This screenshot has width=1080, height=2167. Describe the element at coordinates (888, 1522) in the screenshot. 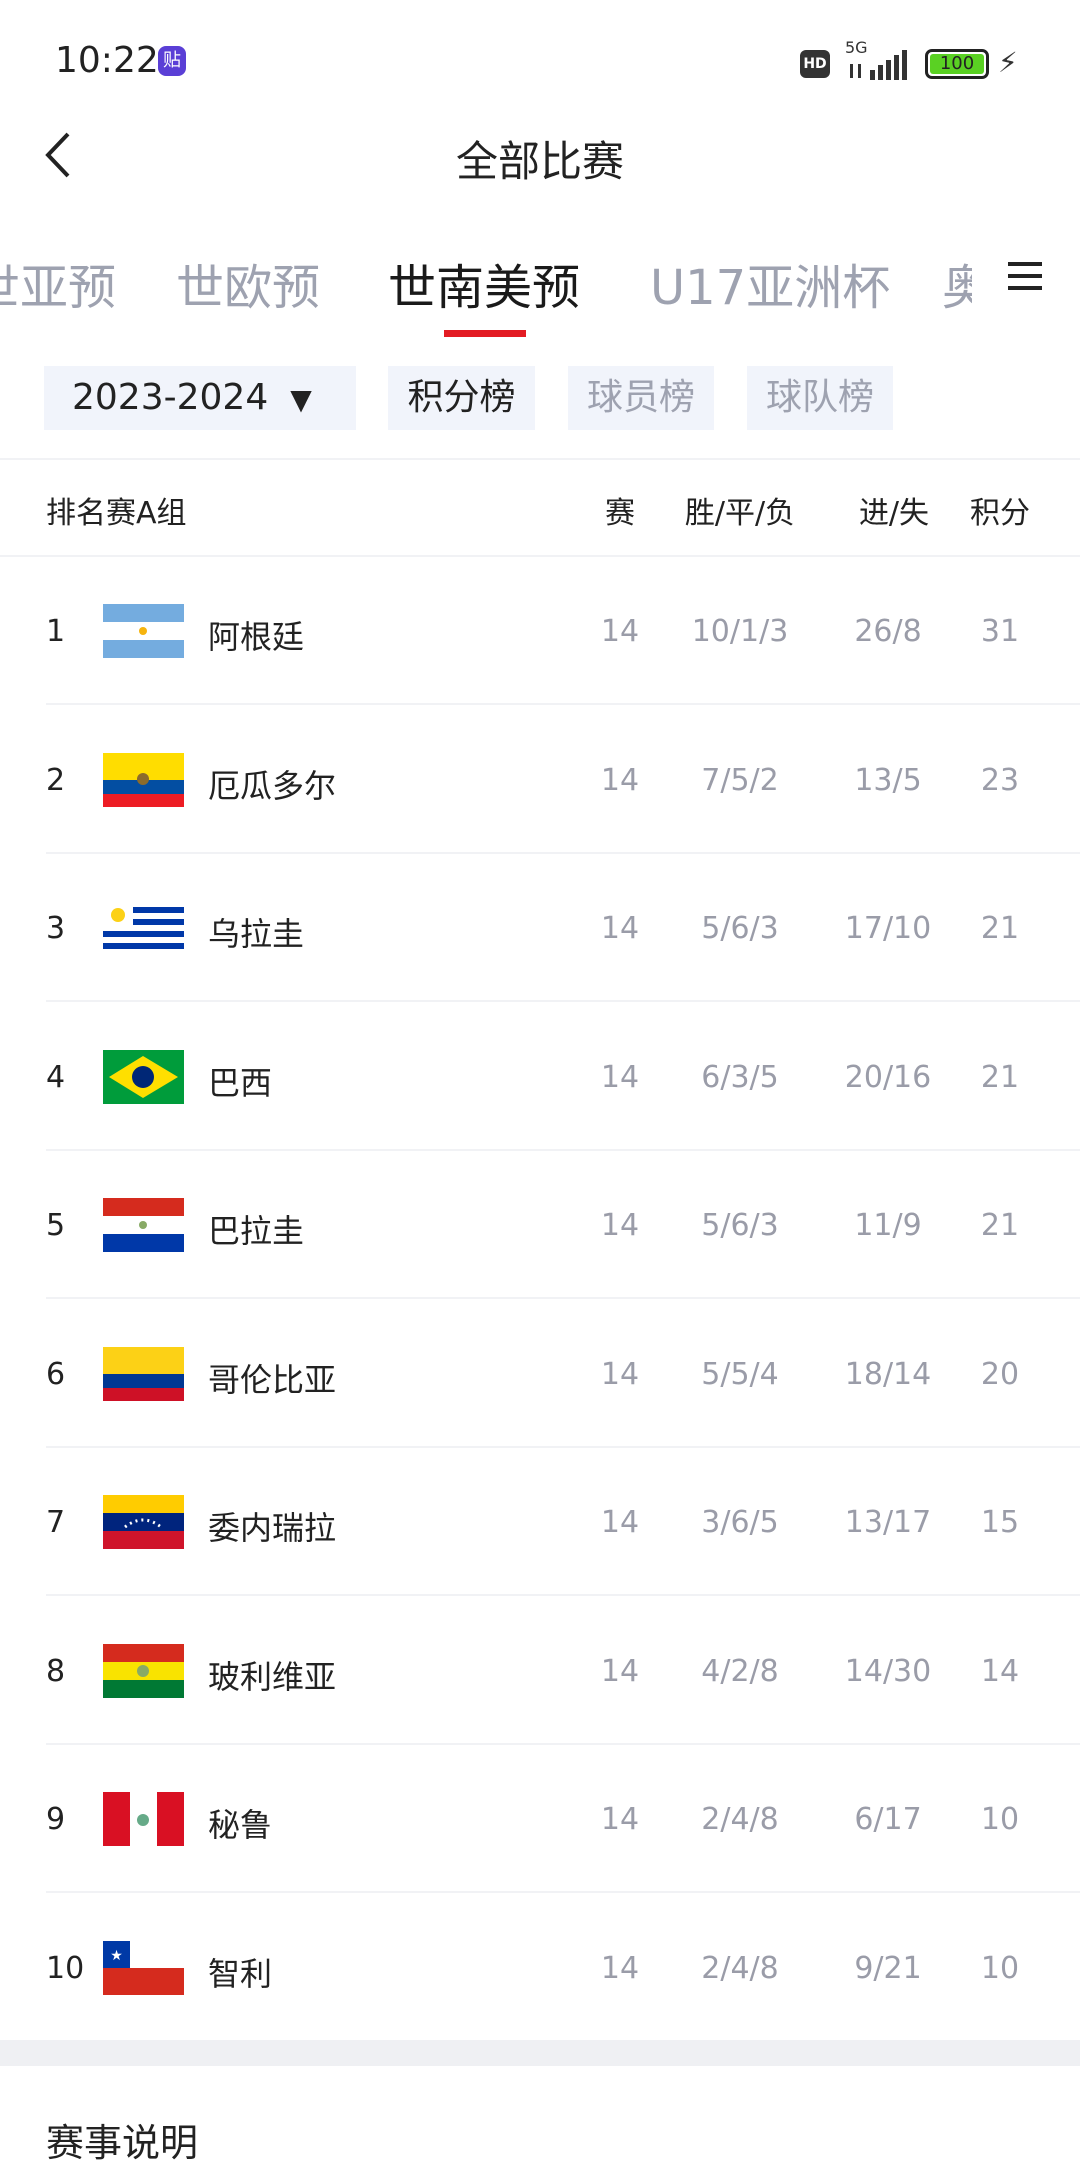

I see `goals-for-against: 13/17` at that location.